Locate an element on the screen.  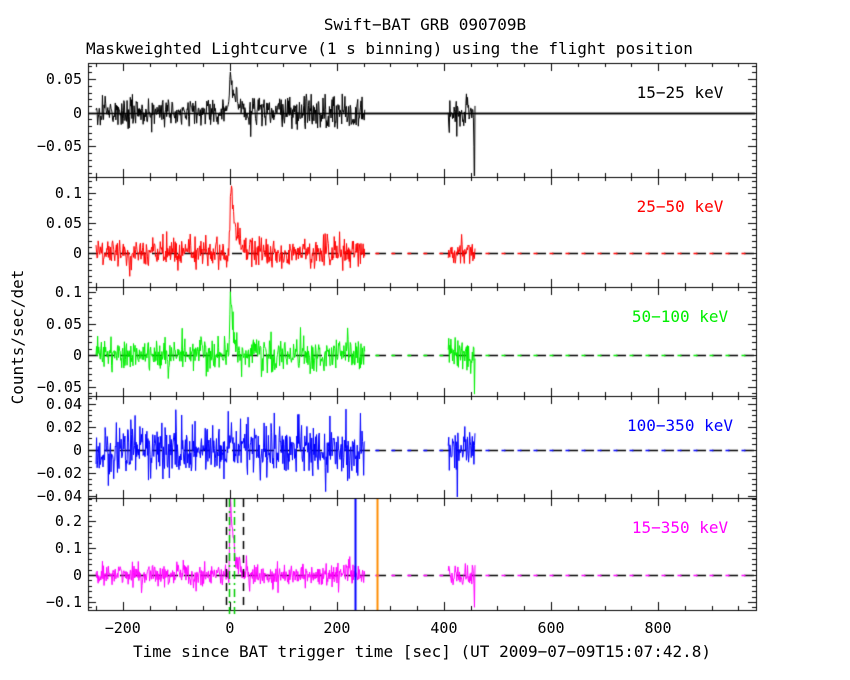
y-tick-label-panel4-3: −0.1 is located at coordinates (63, 601).